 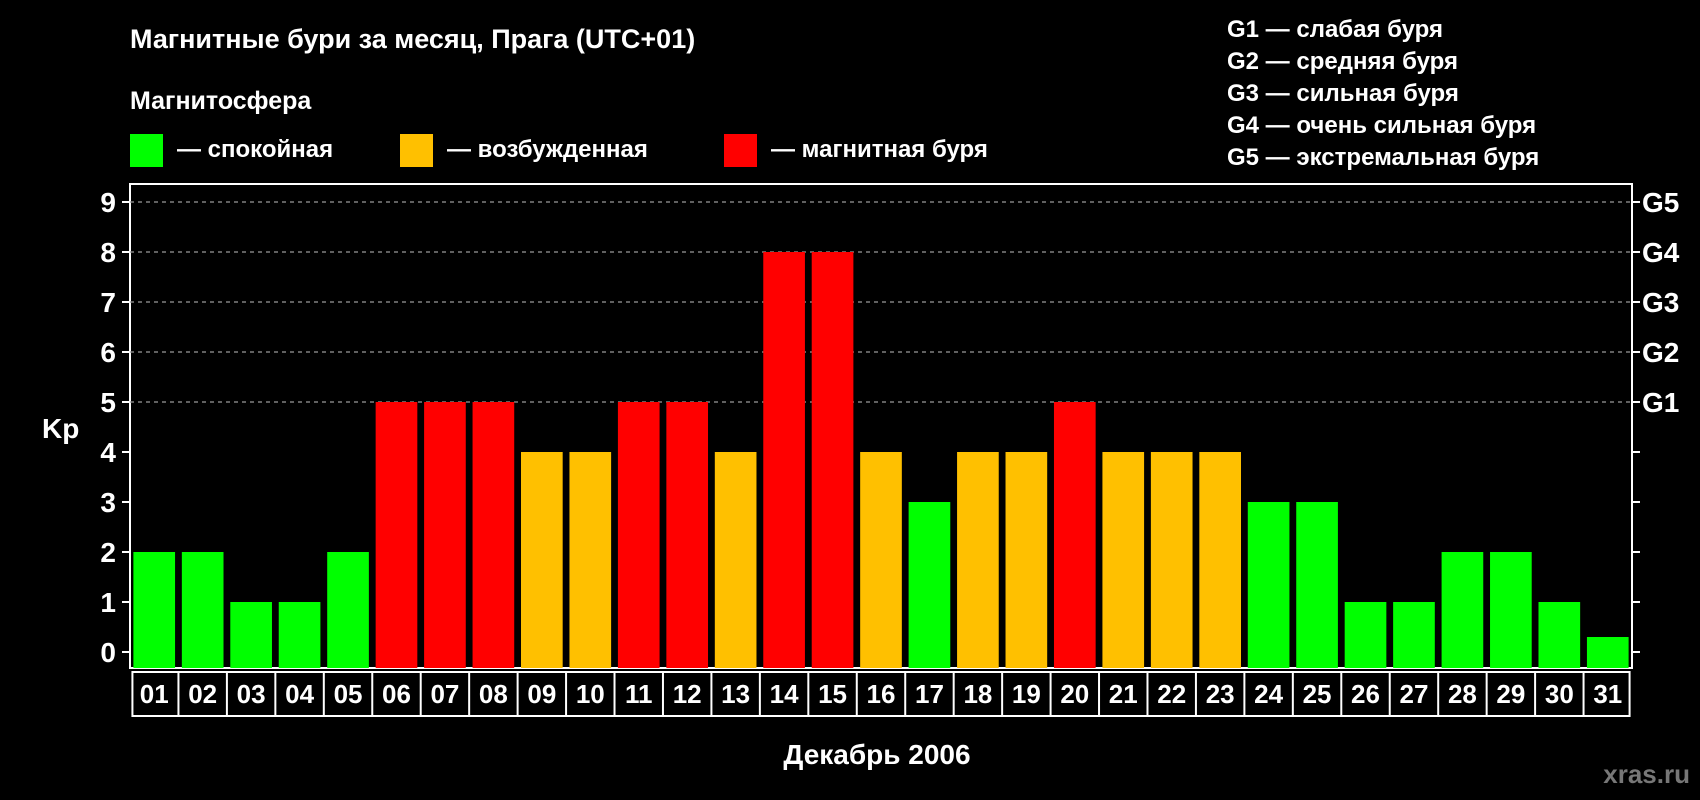 I want to click on x-tick-label-06: 06, so click(x=396, y=694).